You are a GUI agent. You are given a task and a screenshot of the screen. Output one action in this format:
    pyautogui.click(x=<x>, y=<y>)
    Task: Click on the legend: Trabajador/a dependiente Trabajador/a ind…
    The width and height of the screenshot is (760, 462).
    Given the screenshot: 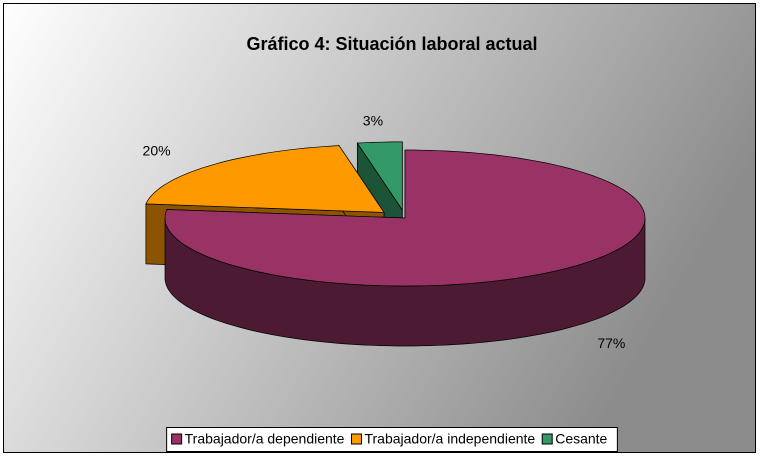 What is the action you would take?
    pyautogui.click(x=392, y=439)
    